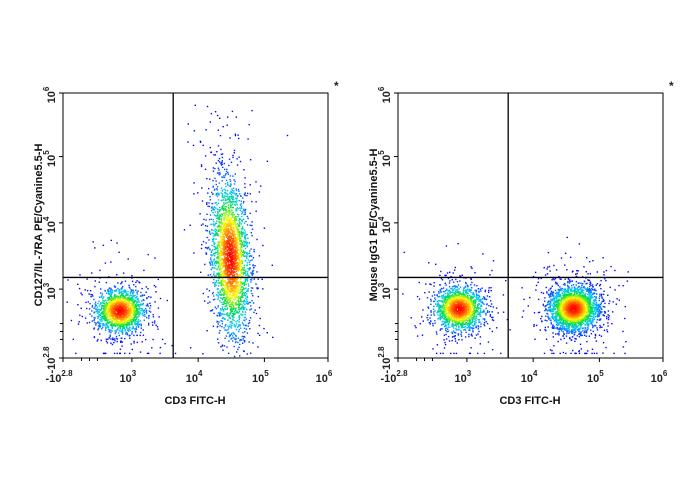 The height and width of the screenshot is (490, 688). I want to click on y-tick-label: -102.8, so click(50, 360).